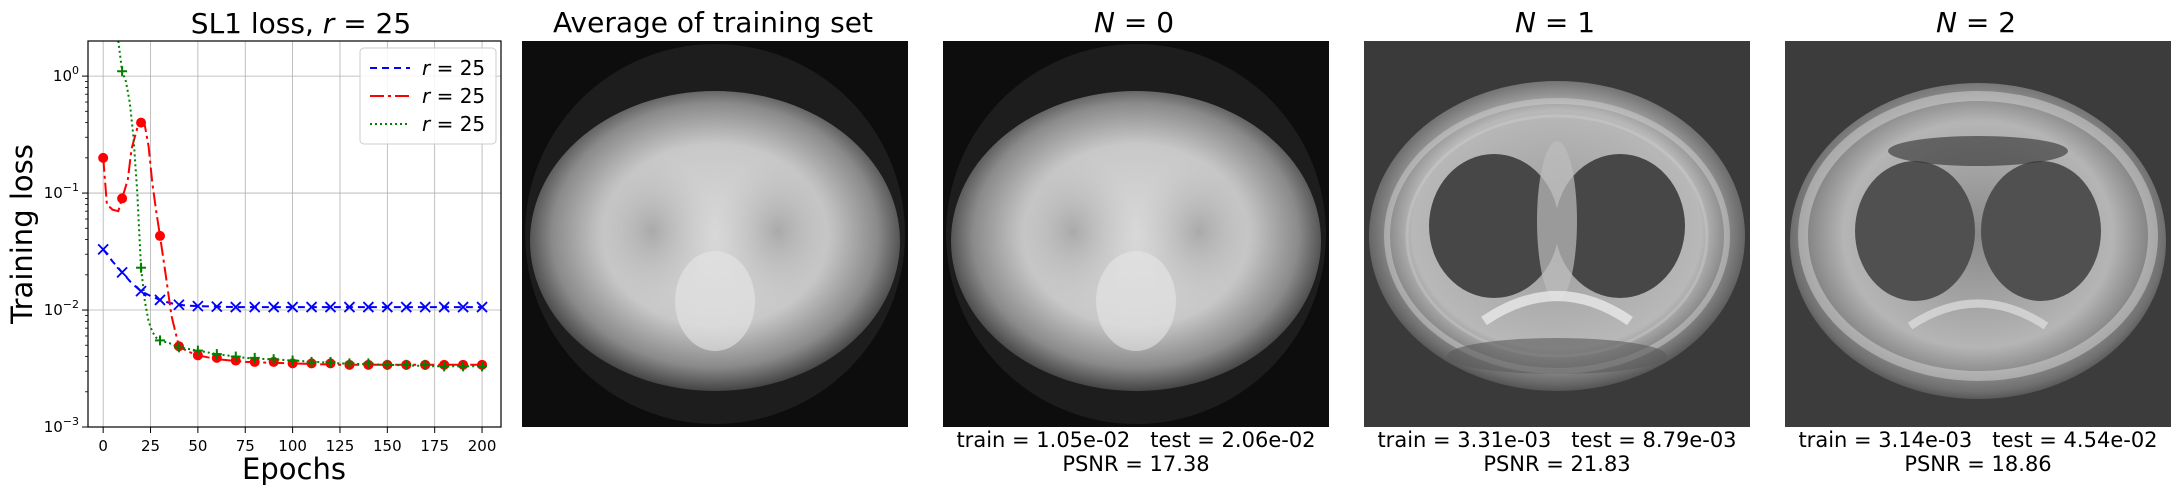 Image resolution: width=2173 pixels, height=493 pixels. What do you see at coordinates (66, 250) in the screenshot?
I see `y-axis-ticks: 10⁻³ 10⁻² 10⁻¹ 10⁰` at bounding box center [66, 250].